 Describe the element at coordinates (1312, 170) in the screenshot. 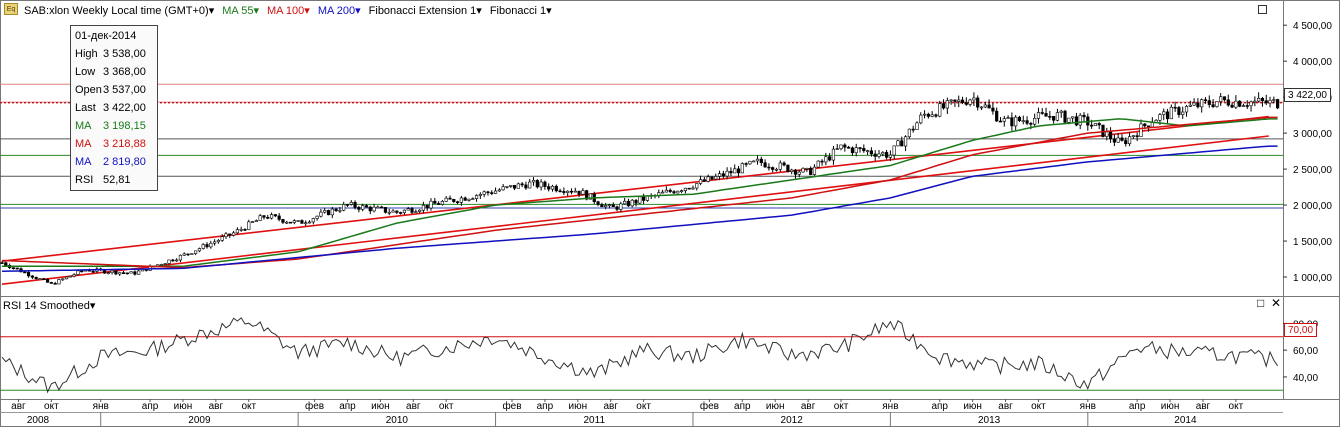

I see `price-tick-label: 2 500,00` at that location.